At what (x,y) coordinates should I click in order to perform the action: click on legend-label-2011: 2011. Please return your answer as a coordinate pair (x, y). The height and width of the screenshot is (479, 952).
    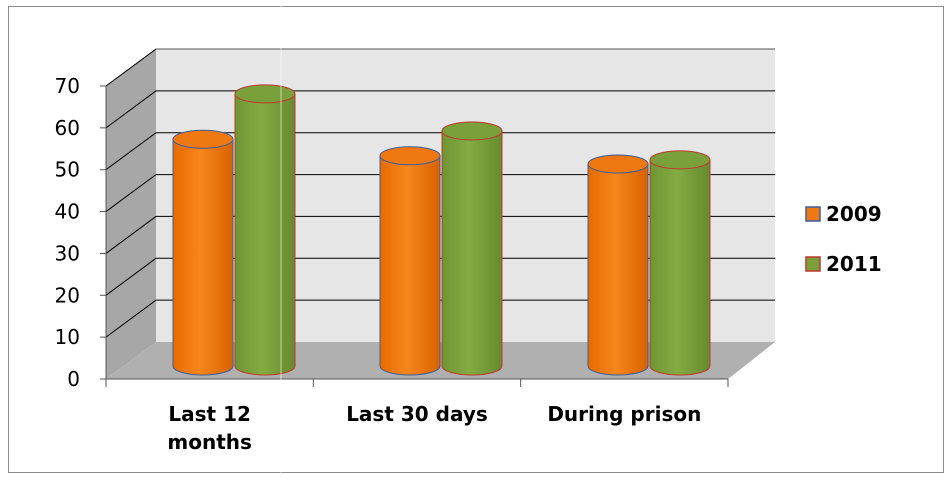
    Looking at the image, I should click on (854, 264).